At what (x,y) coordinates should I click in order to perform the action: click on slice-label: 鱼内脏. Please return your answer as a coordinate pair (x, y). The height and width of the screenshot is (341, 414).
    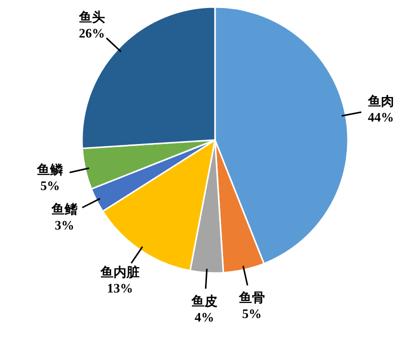
    Looking at the image, I should click on (120, 272).